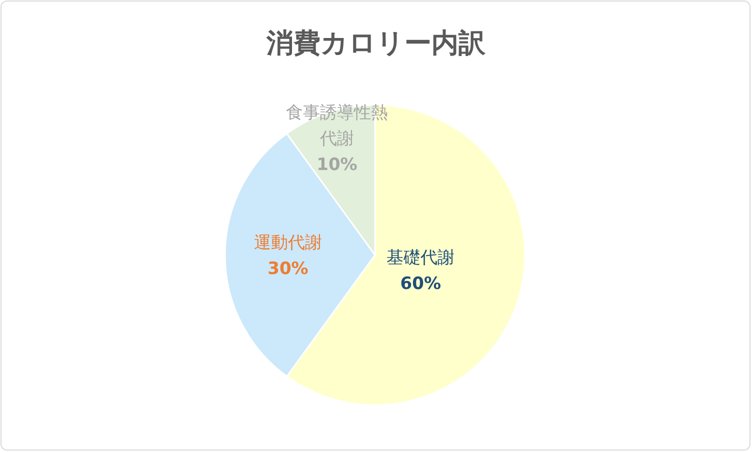 Image resolution: width=752 pixels, height=452 pixels. What do you see at coordinates (420, 258) in the screenshot?
I see `slice-label: 基礎代謝` at bounding box center [420, 258].